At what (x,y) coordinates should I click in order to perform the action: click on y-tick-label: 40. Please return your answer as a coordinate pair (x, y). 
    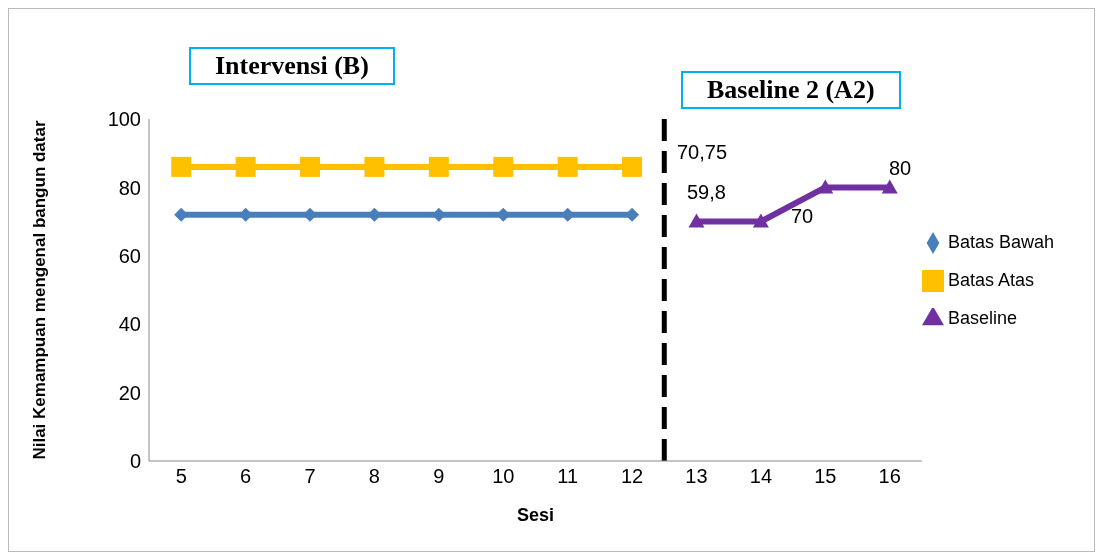
    Looking at the image, I should click on (129, 324).